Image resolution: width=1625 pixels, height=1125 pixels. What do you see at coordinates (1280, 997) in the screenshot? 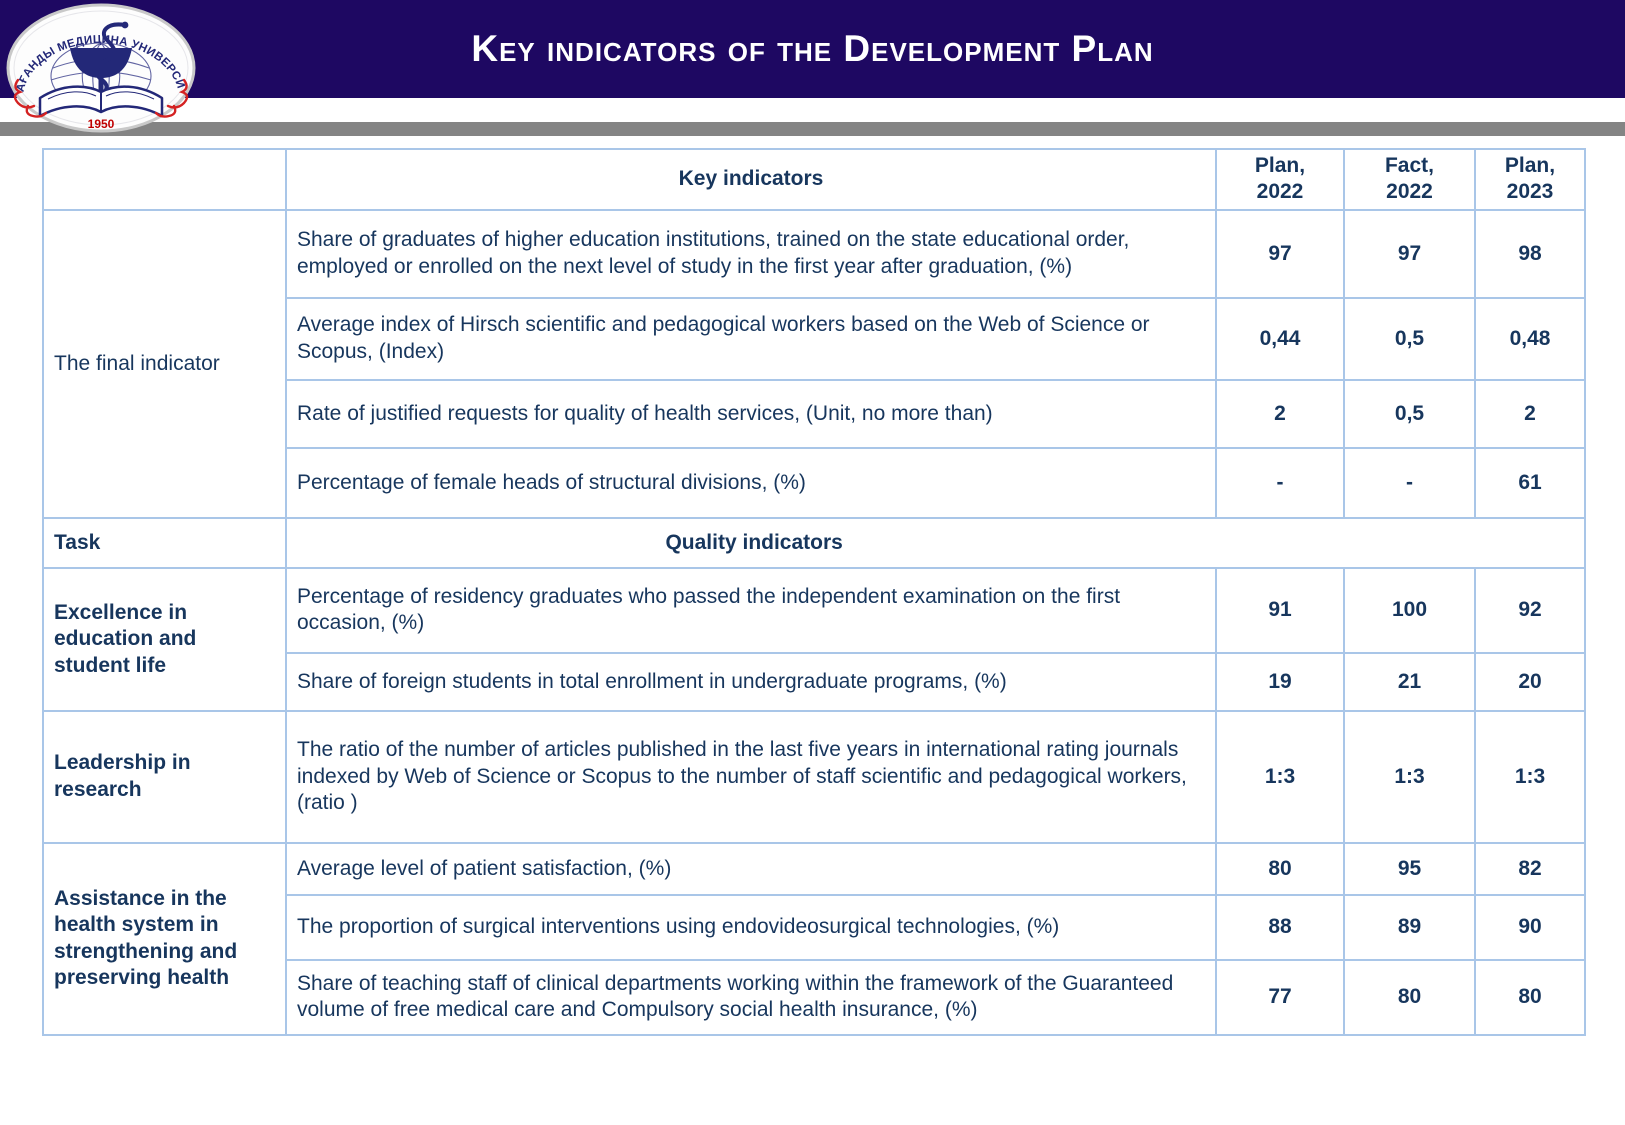
I see `plan-2022-value: 77` at bounding box center [1280, 997].